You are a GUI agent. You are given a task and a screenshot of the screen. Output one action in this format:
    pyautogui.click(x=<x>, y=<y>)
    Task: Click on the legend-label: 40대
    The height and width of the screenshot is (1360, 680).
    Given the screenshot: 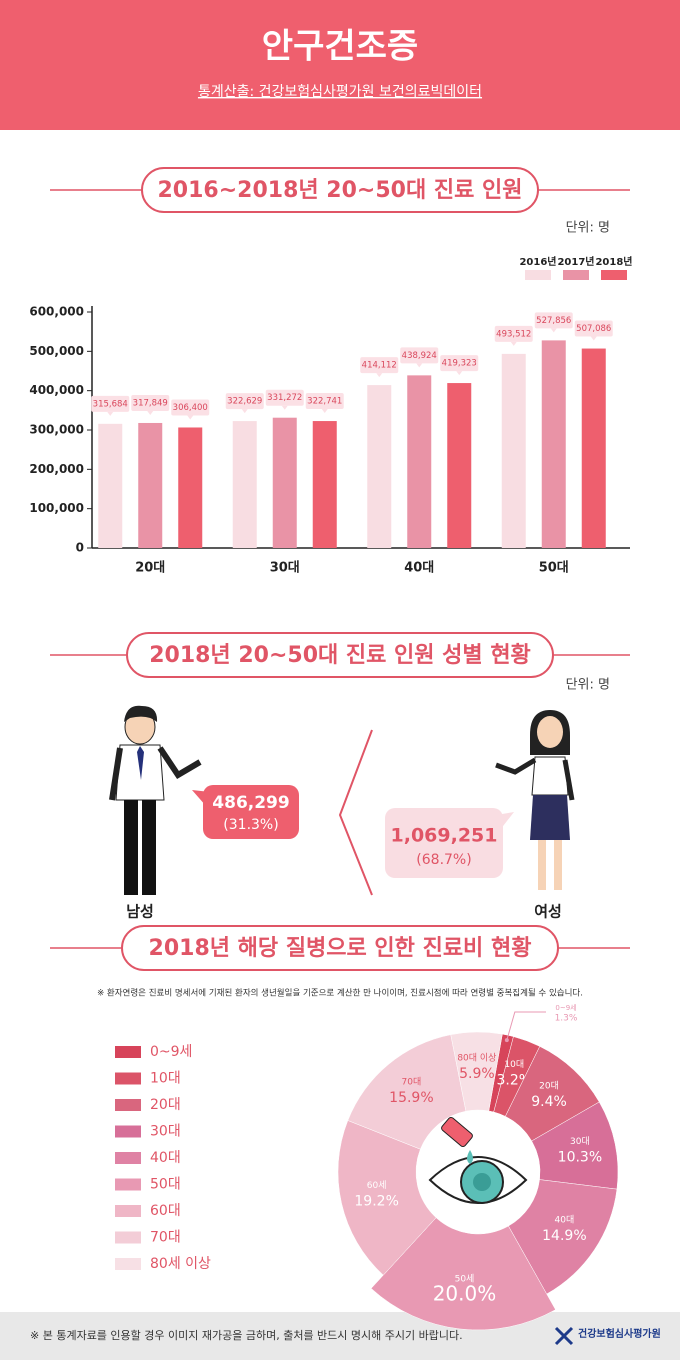 What is the action you would take?
    pyautogui.click(x=165, y=1158)
    